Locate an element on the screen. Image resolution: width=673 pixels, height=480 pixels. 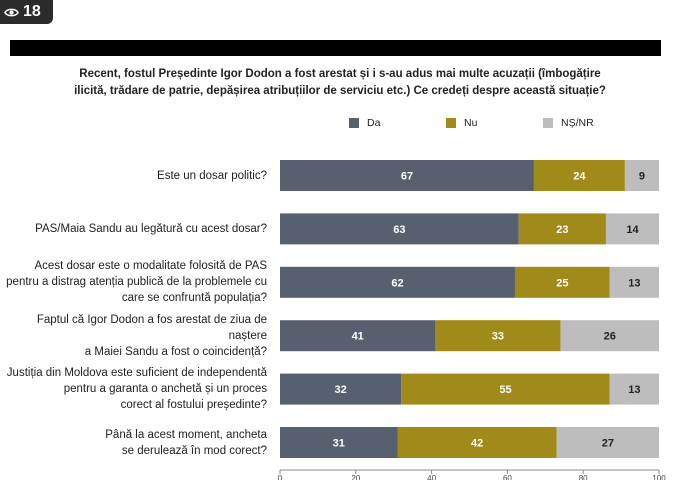
bar-value-label: 62 is located at coordinates (397, 283).